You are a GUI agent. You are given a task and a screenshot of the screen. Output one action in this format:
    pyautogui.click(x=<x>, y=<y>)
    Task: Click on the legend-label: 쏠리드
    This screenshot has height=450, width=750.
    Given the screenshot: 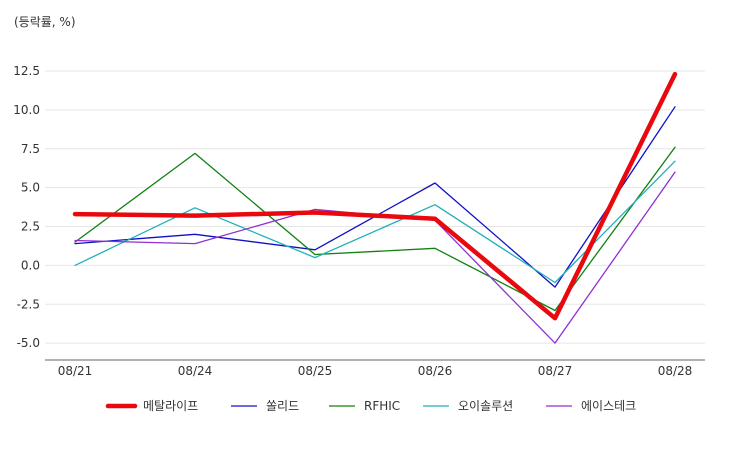 What is the action you would take?
    pyautogui.click(x=282, y=406)
    